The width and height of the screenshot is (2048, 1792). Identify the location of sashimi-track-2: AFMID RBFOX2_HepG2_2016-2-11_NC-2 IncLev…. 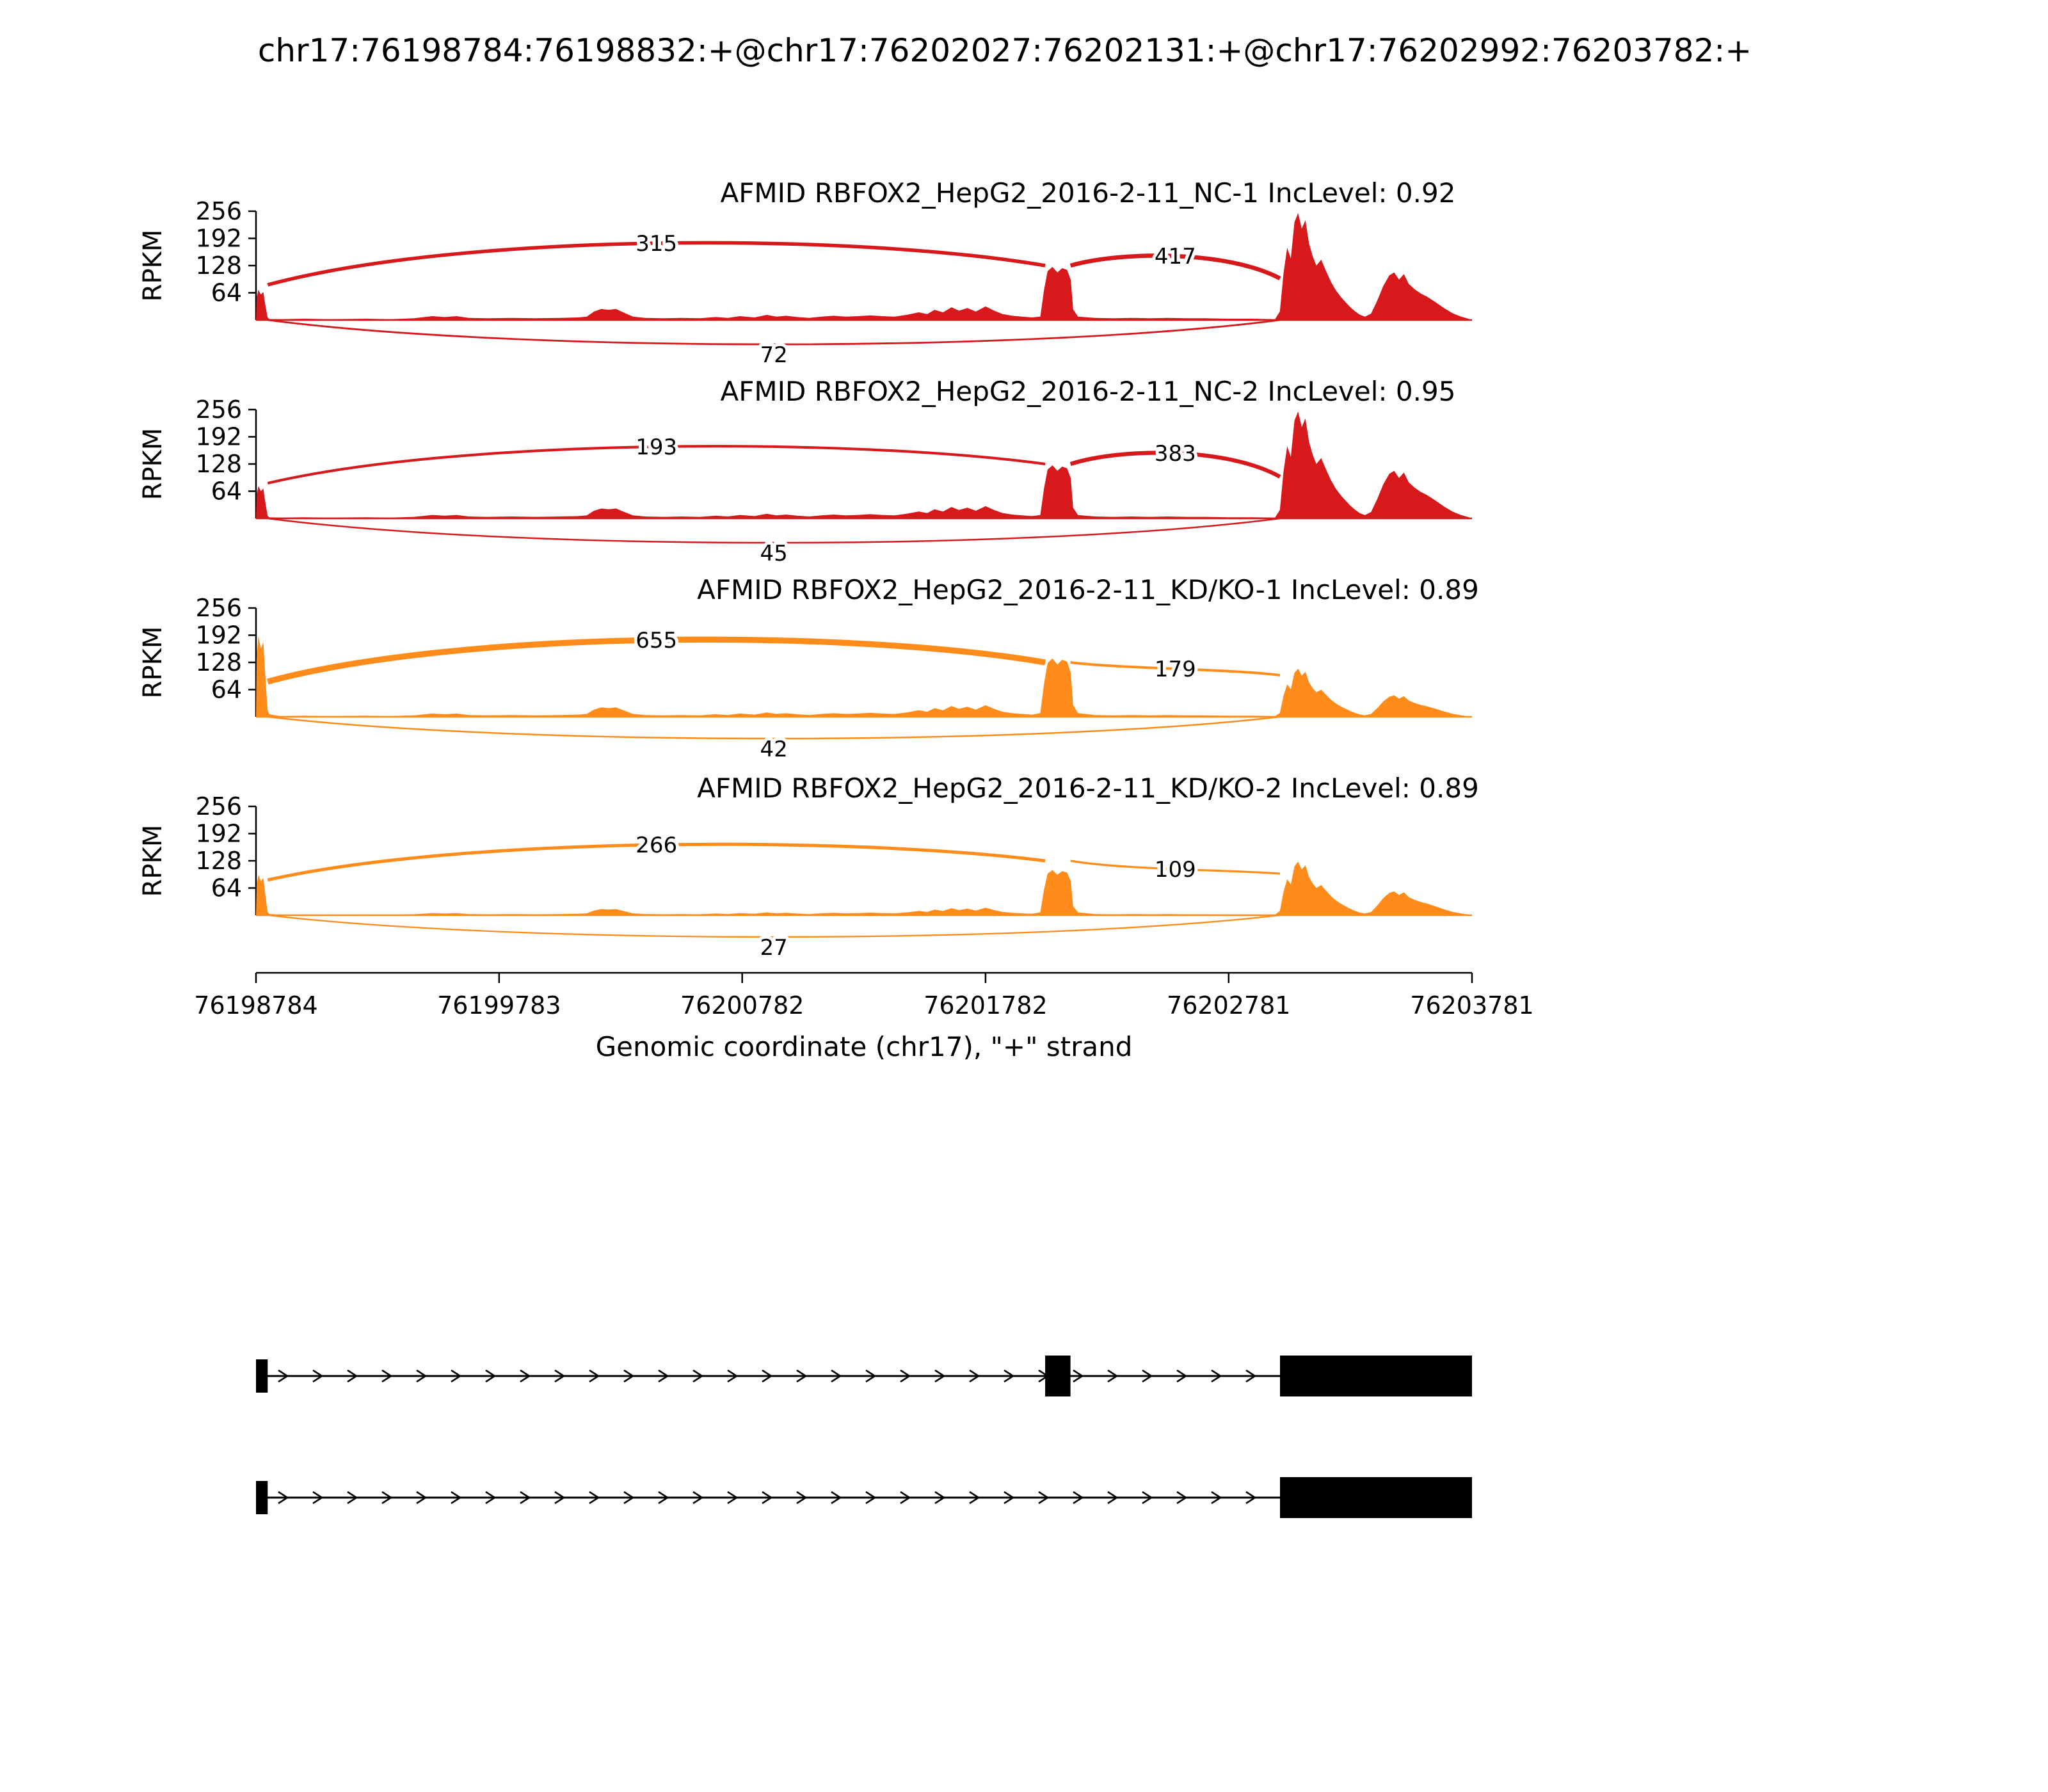
(805, 473).